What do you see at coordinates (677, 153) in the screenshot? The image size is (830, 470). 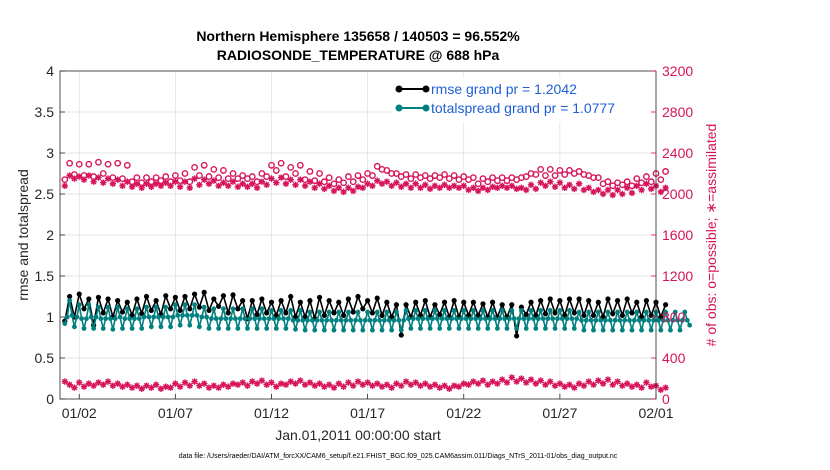 I see `y-tick-label-right: 2400` at bounding box center [677, 153].